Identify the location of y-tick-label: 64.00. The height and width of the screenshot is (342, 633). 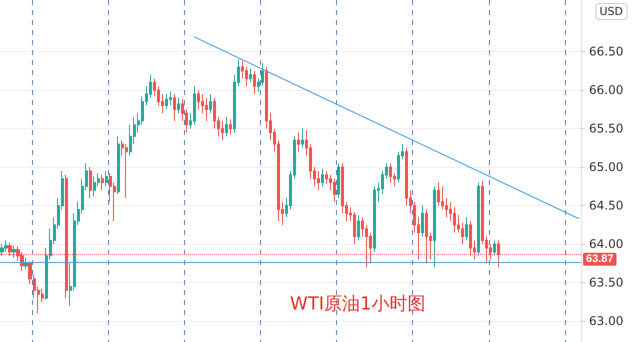
(606, 244).